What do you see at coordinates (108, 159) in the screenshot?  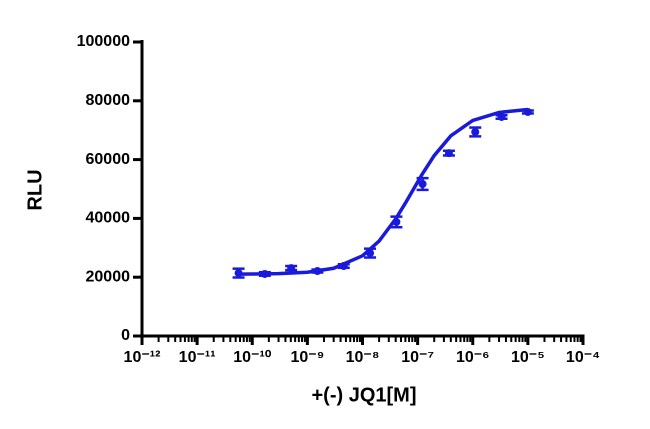 I see `y-tick-label: 60000` at bounding box center [108, 159].